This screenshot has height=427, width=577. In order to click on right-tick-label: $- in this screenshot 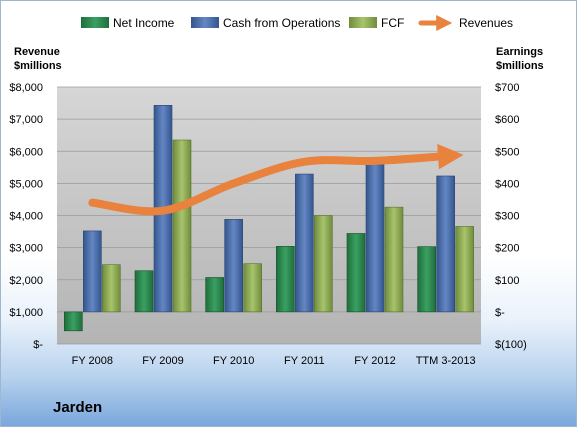, I will do `click(500, 313)`.